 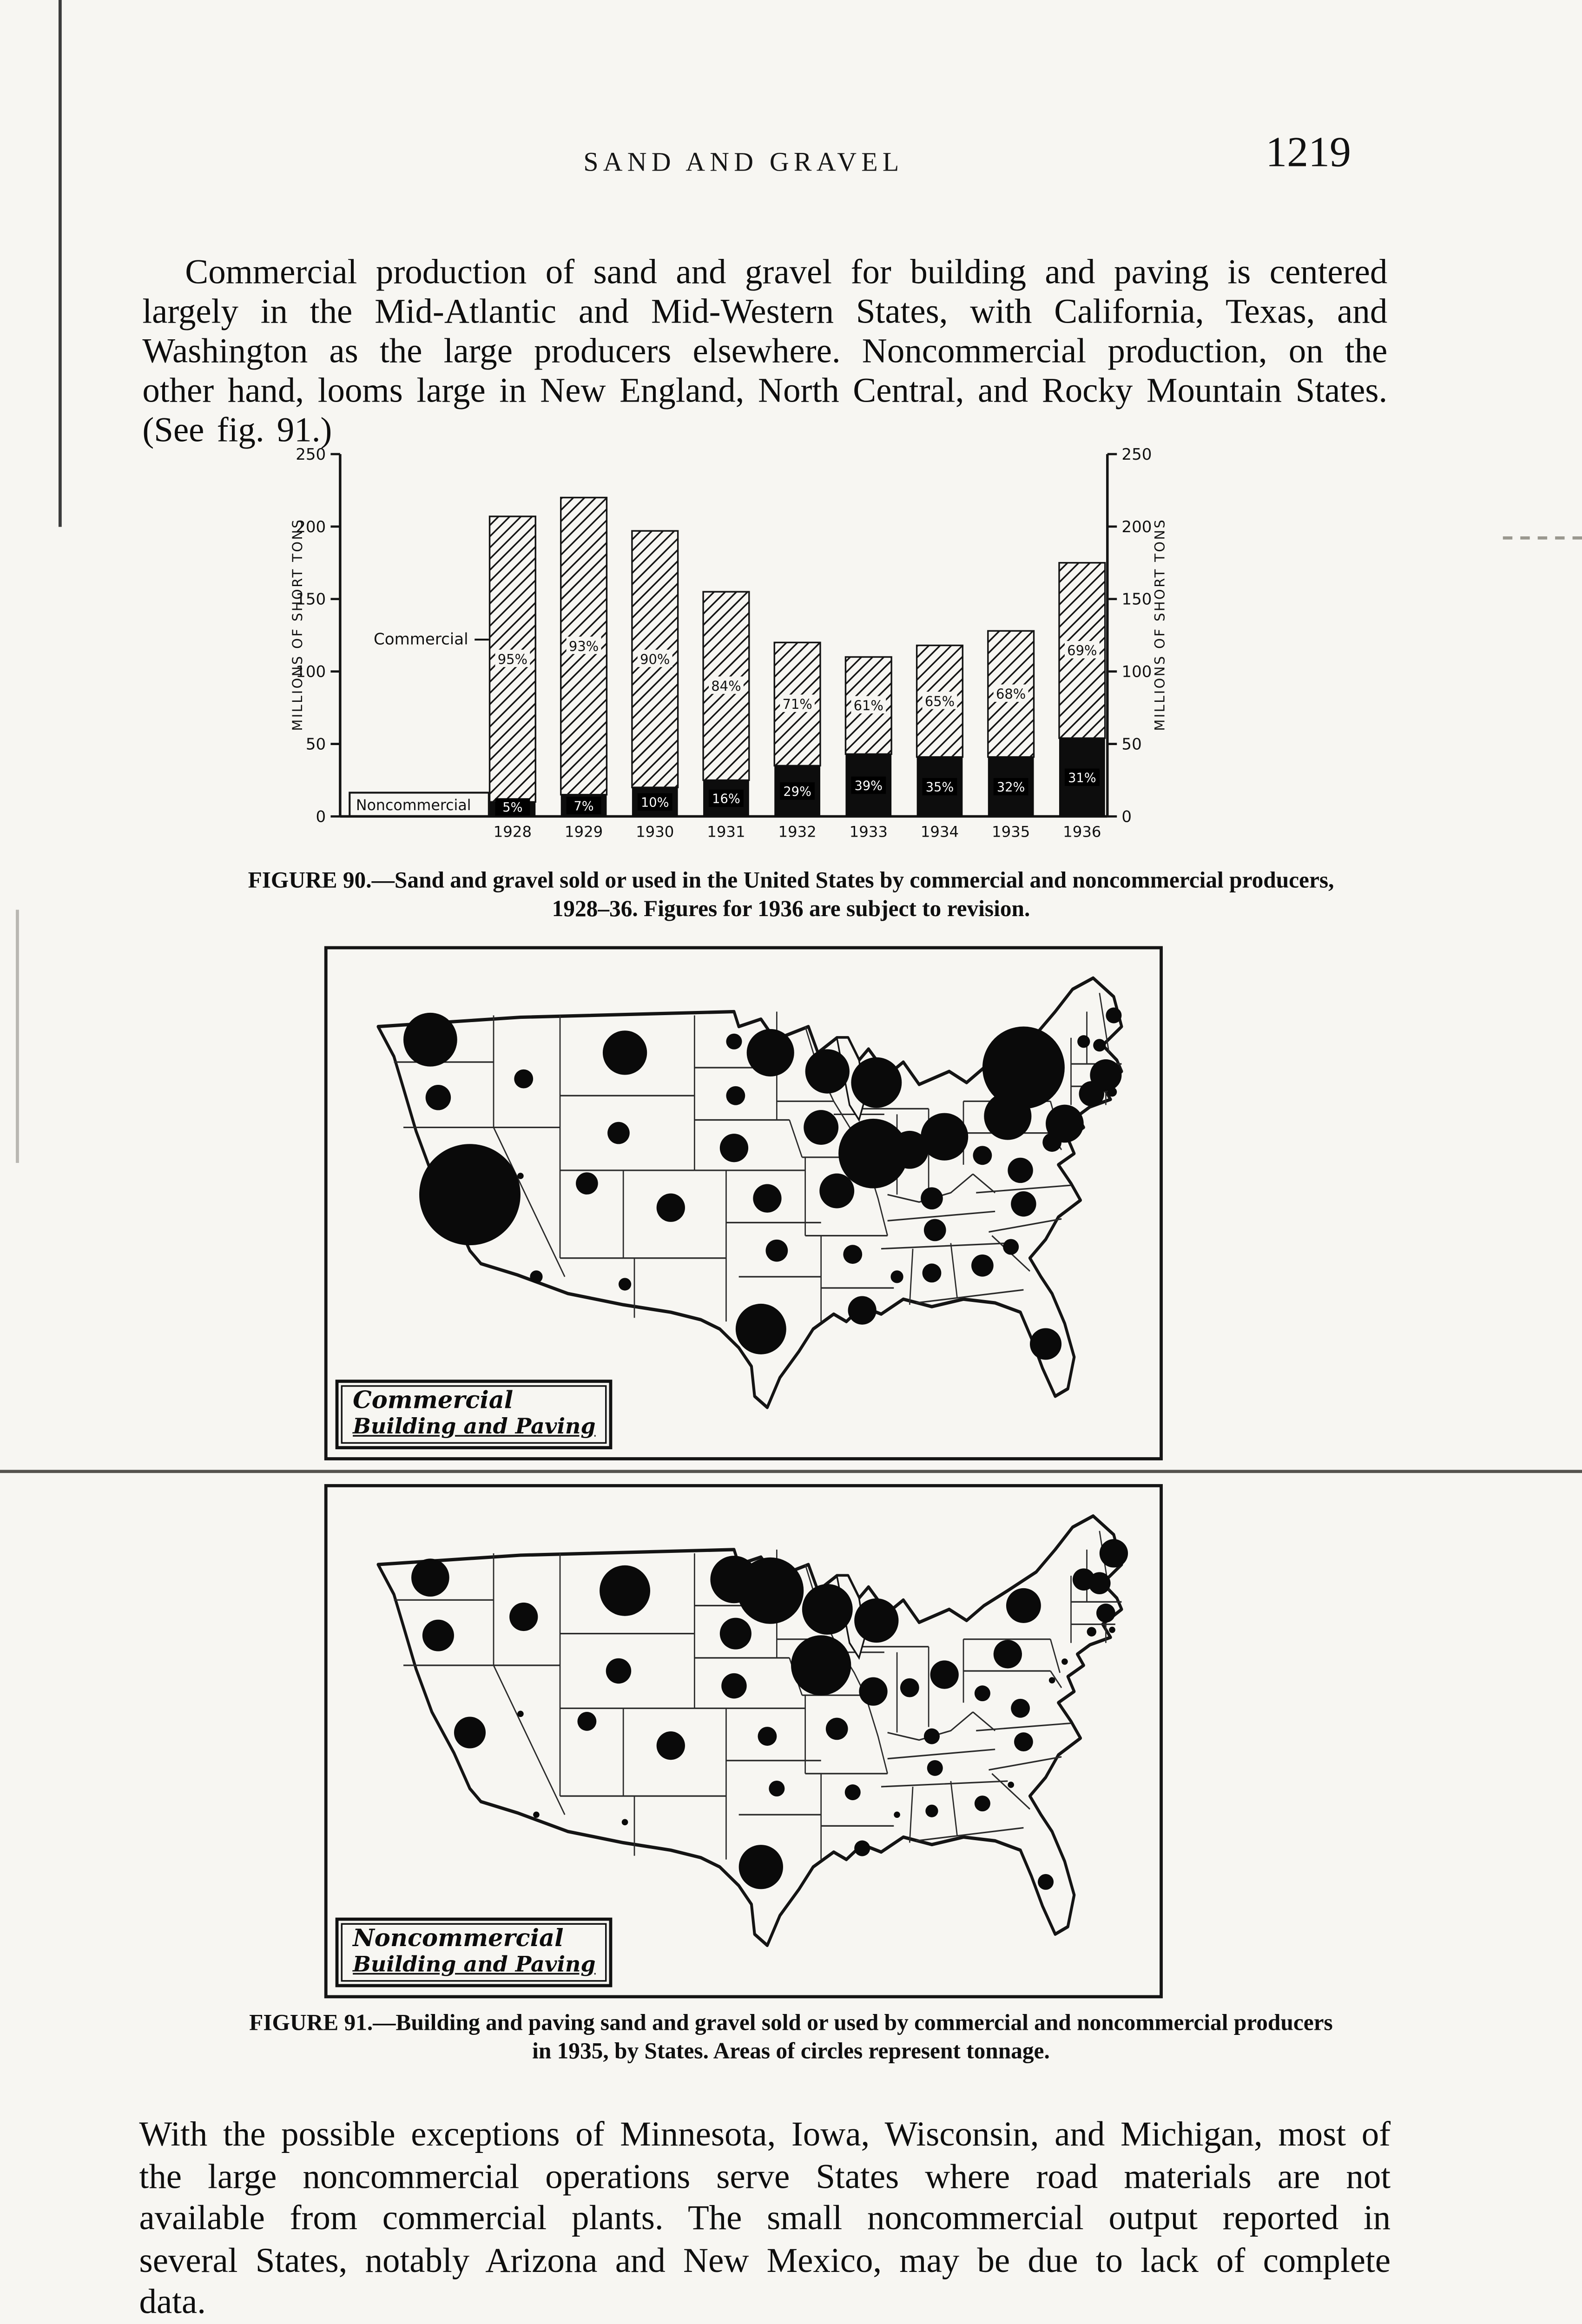 I want to click on svg-text: 90%, so click(x=655, y=659).